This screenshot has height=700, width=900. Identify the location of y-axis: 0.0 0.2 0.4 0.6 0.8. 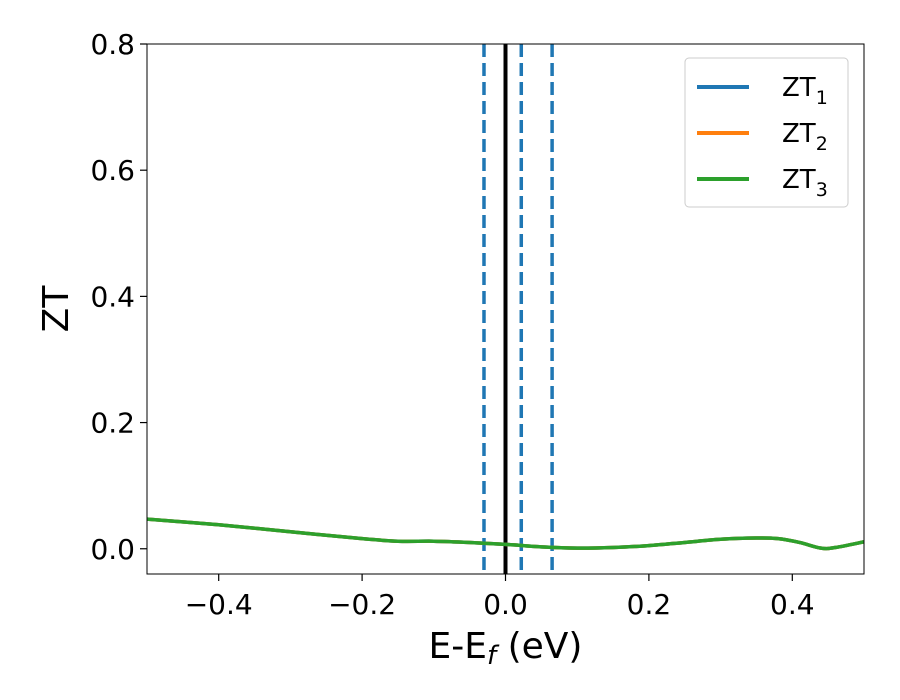
(118, 297).